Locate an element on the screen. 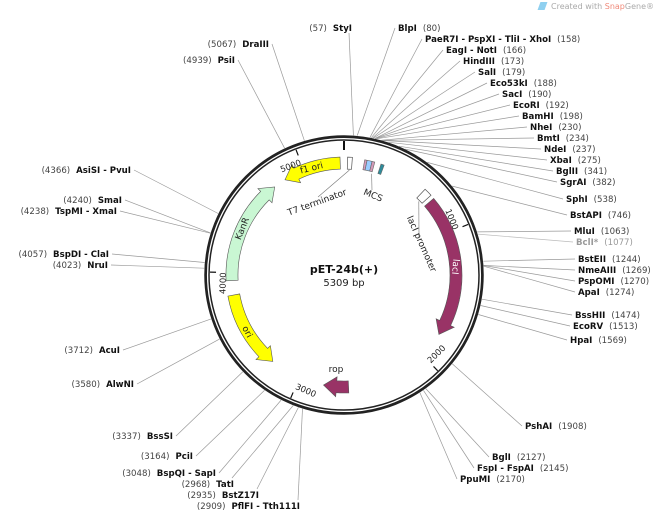 The height and width of the screenshot is (517, 660). enzyme-site-label: (3164) PciI is located at coordinates (167, 457).